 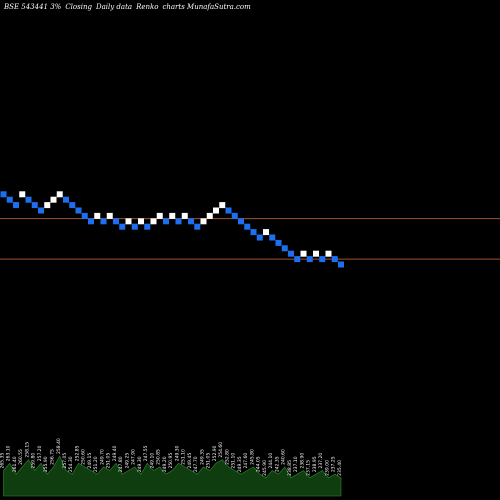 What do you see at coordinates (228, 457) in the screenshot?
I see `price-label: 252.80` at bounding box center [228, 457].